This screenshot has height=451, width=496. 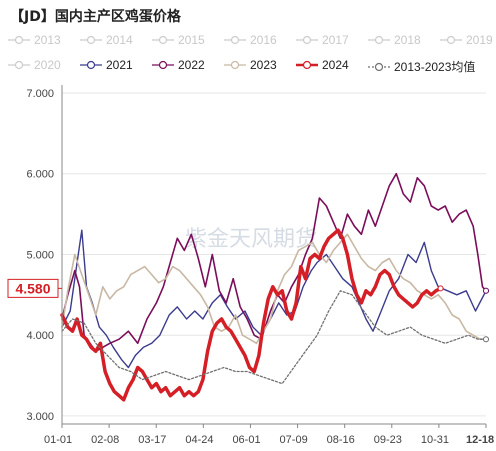 I want to click on legend-item-2022: 2022, so click(x=178, y=65).